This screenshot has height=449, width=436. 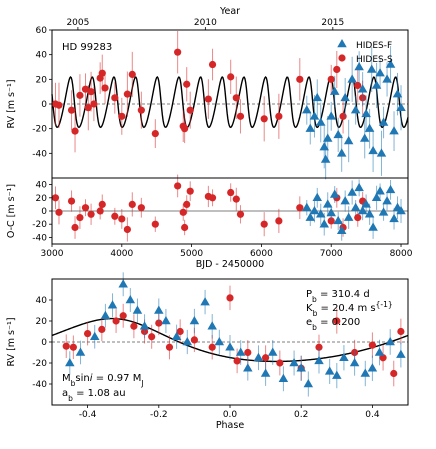 I want to click on x-tick-label: 7000, so click(x=331, y=254).